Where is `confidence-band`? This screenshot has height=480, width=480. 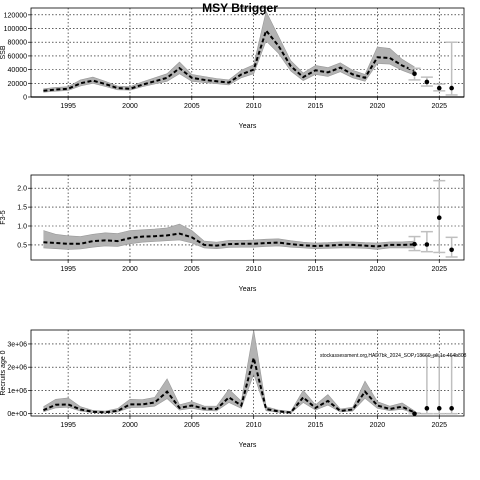
confidence-band is located at coordinates (229, 372).